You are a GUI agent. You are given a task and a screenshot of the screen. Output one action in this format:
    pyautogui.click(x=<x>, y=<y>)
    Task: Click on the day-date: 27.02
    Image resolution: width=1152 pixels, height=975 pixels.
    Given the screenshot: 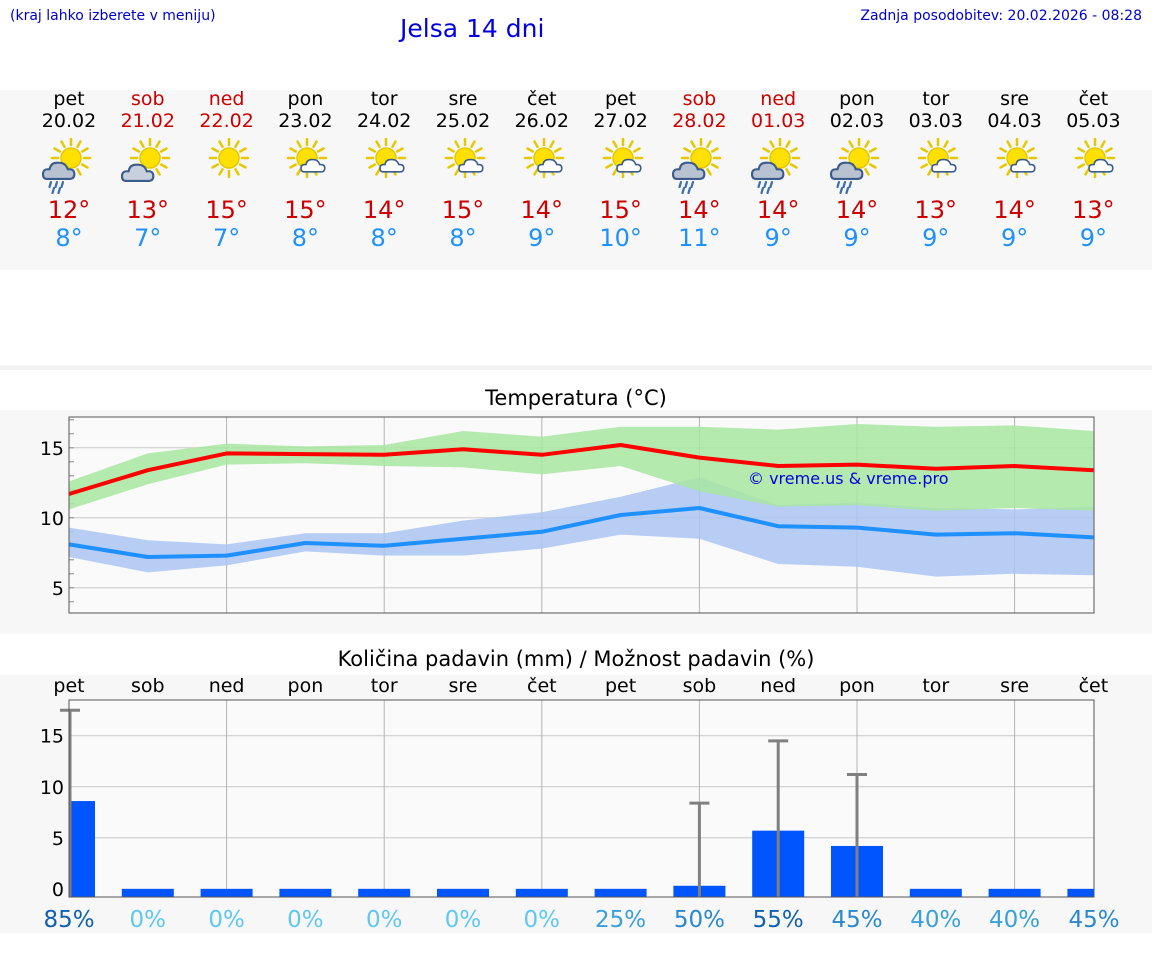 What is the action you would take?
    pyautogui.click(x=620, y=121)
    